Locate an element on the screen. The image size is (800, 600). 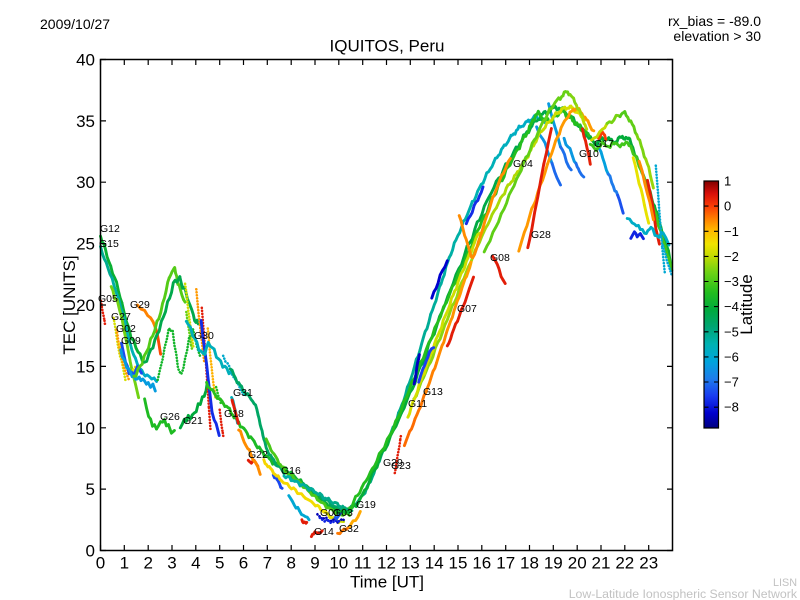
svg-text: G21 is located at coordinates (193, 421).